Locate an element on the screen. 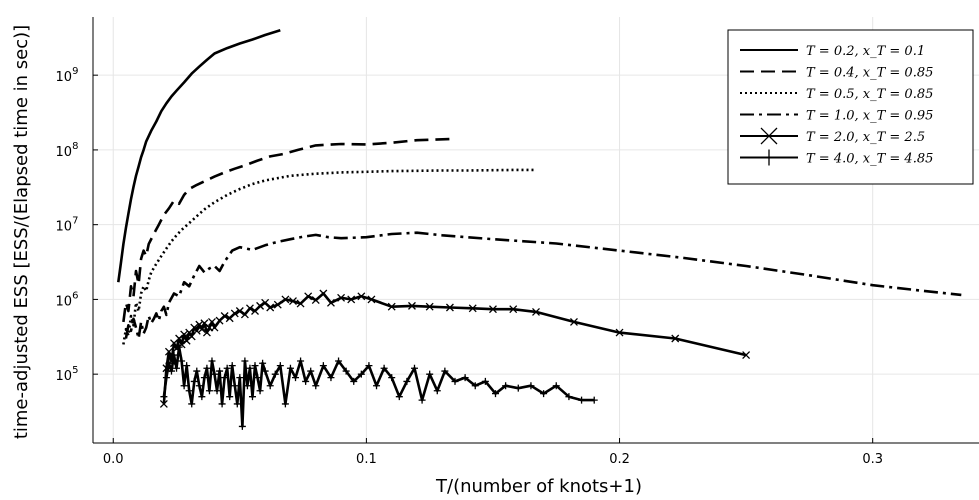 This screenshot has height=500, width=979. x-tick-label: 0.1 is located at coordinates (366, 459).